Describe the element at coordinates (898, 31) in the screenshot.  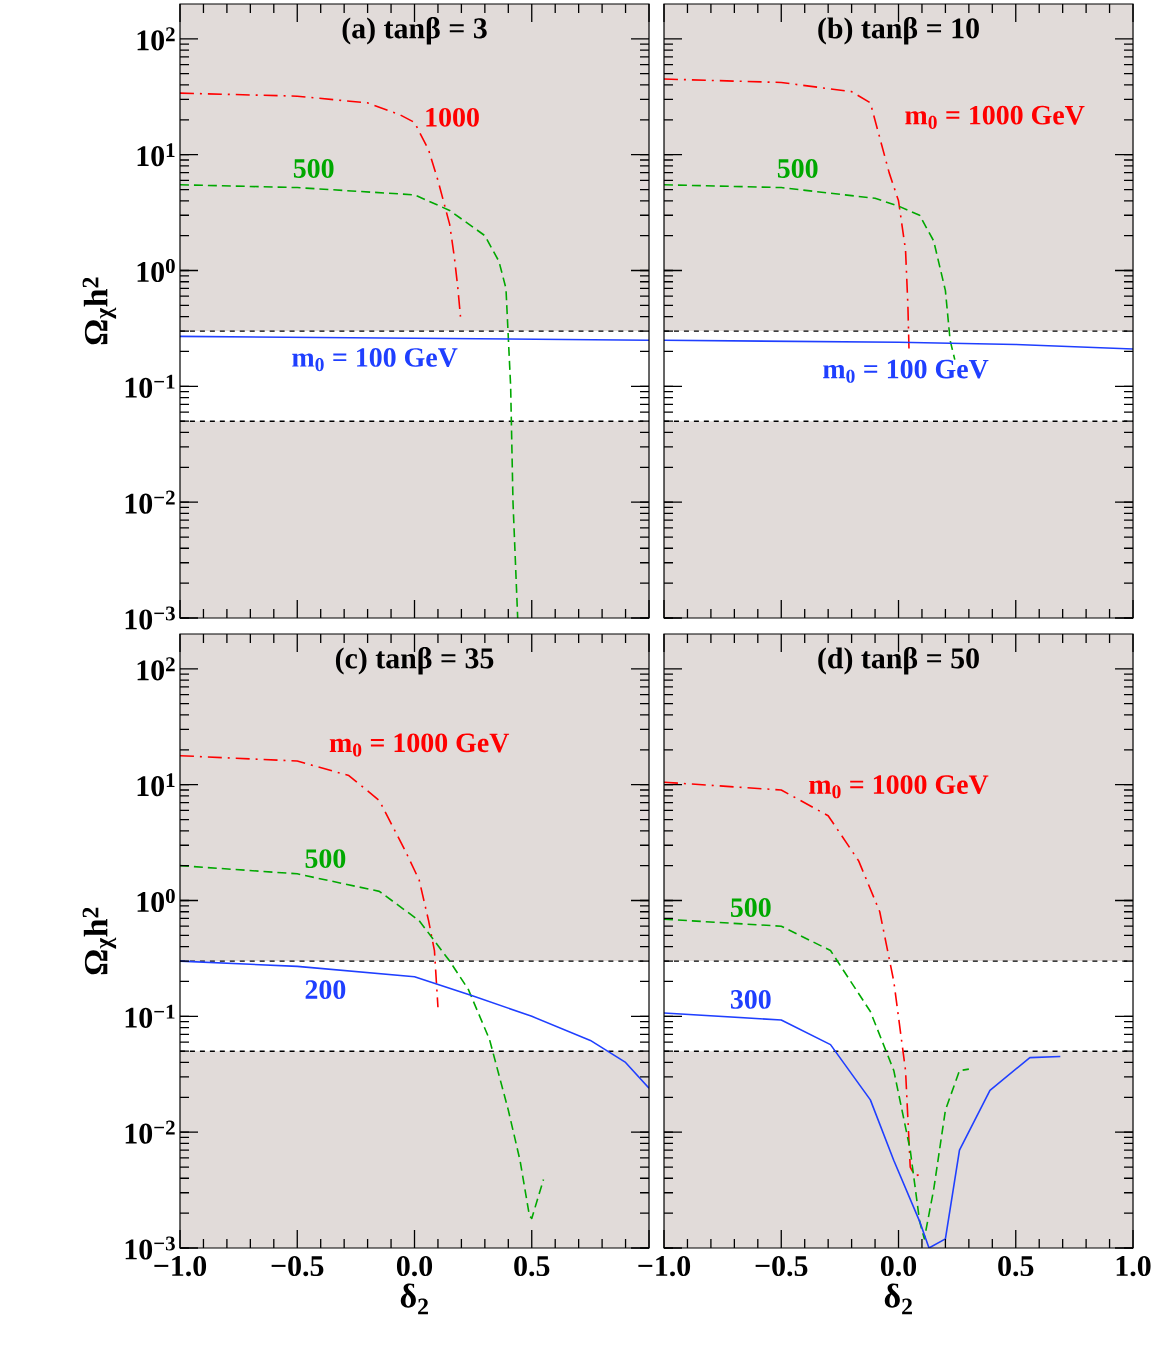
I see `chart-title: (b) tanβ = 10` at that location.